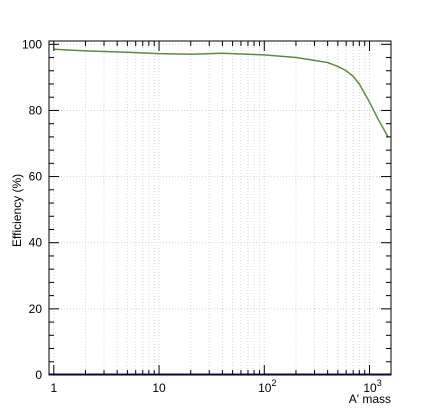  I want to click on x-tick-label-exponent: 2, so click(273, 383).